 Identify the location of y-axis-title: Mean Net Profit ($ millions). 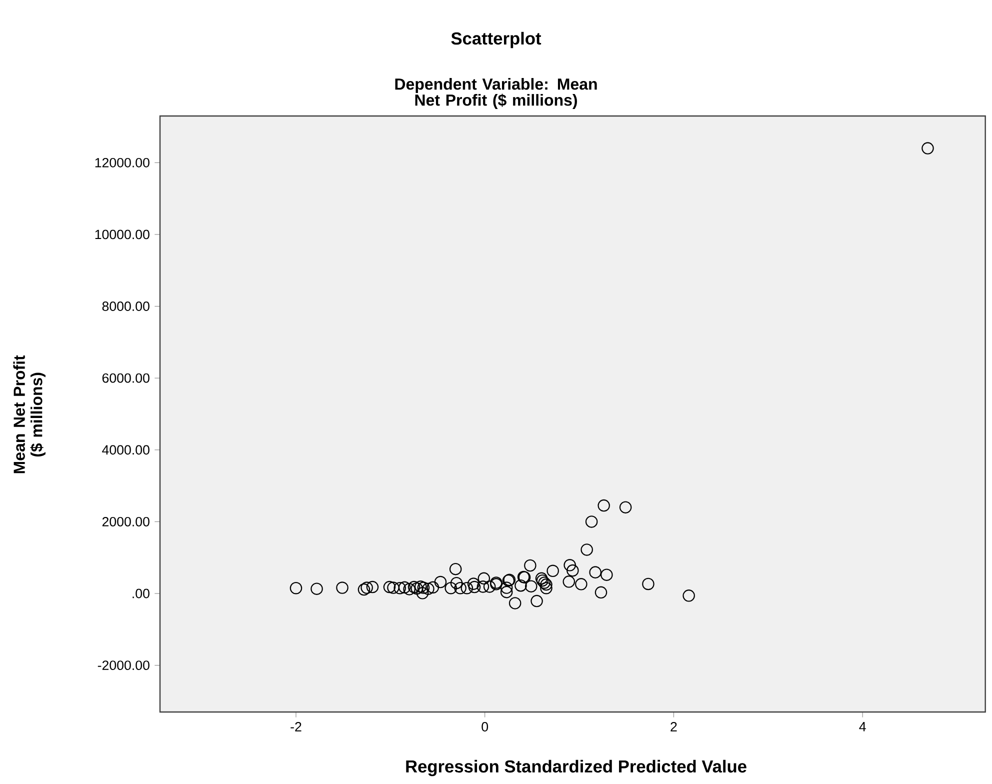
(29, 414).